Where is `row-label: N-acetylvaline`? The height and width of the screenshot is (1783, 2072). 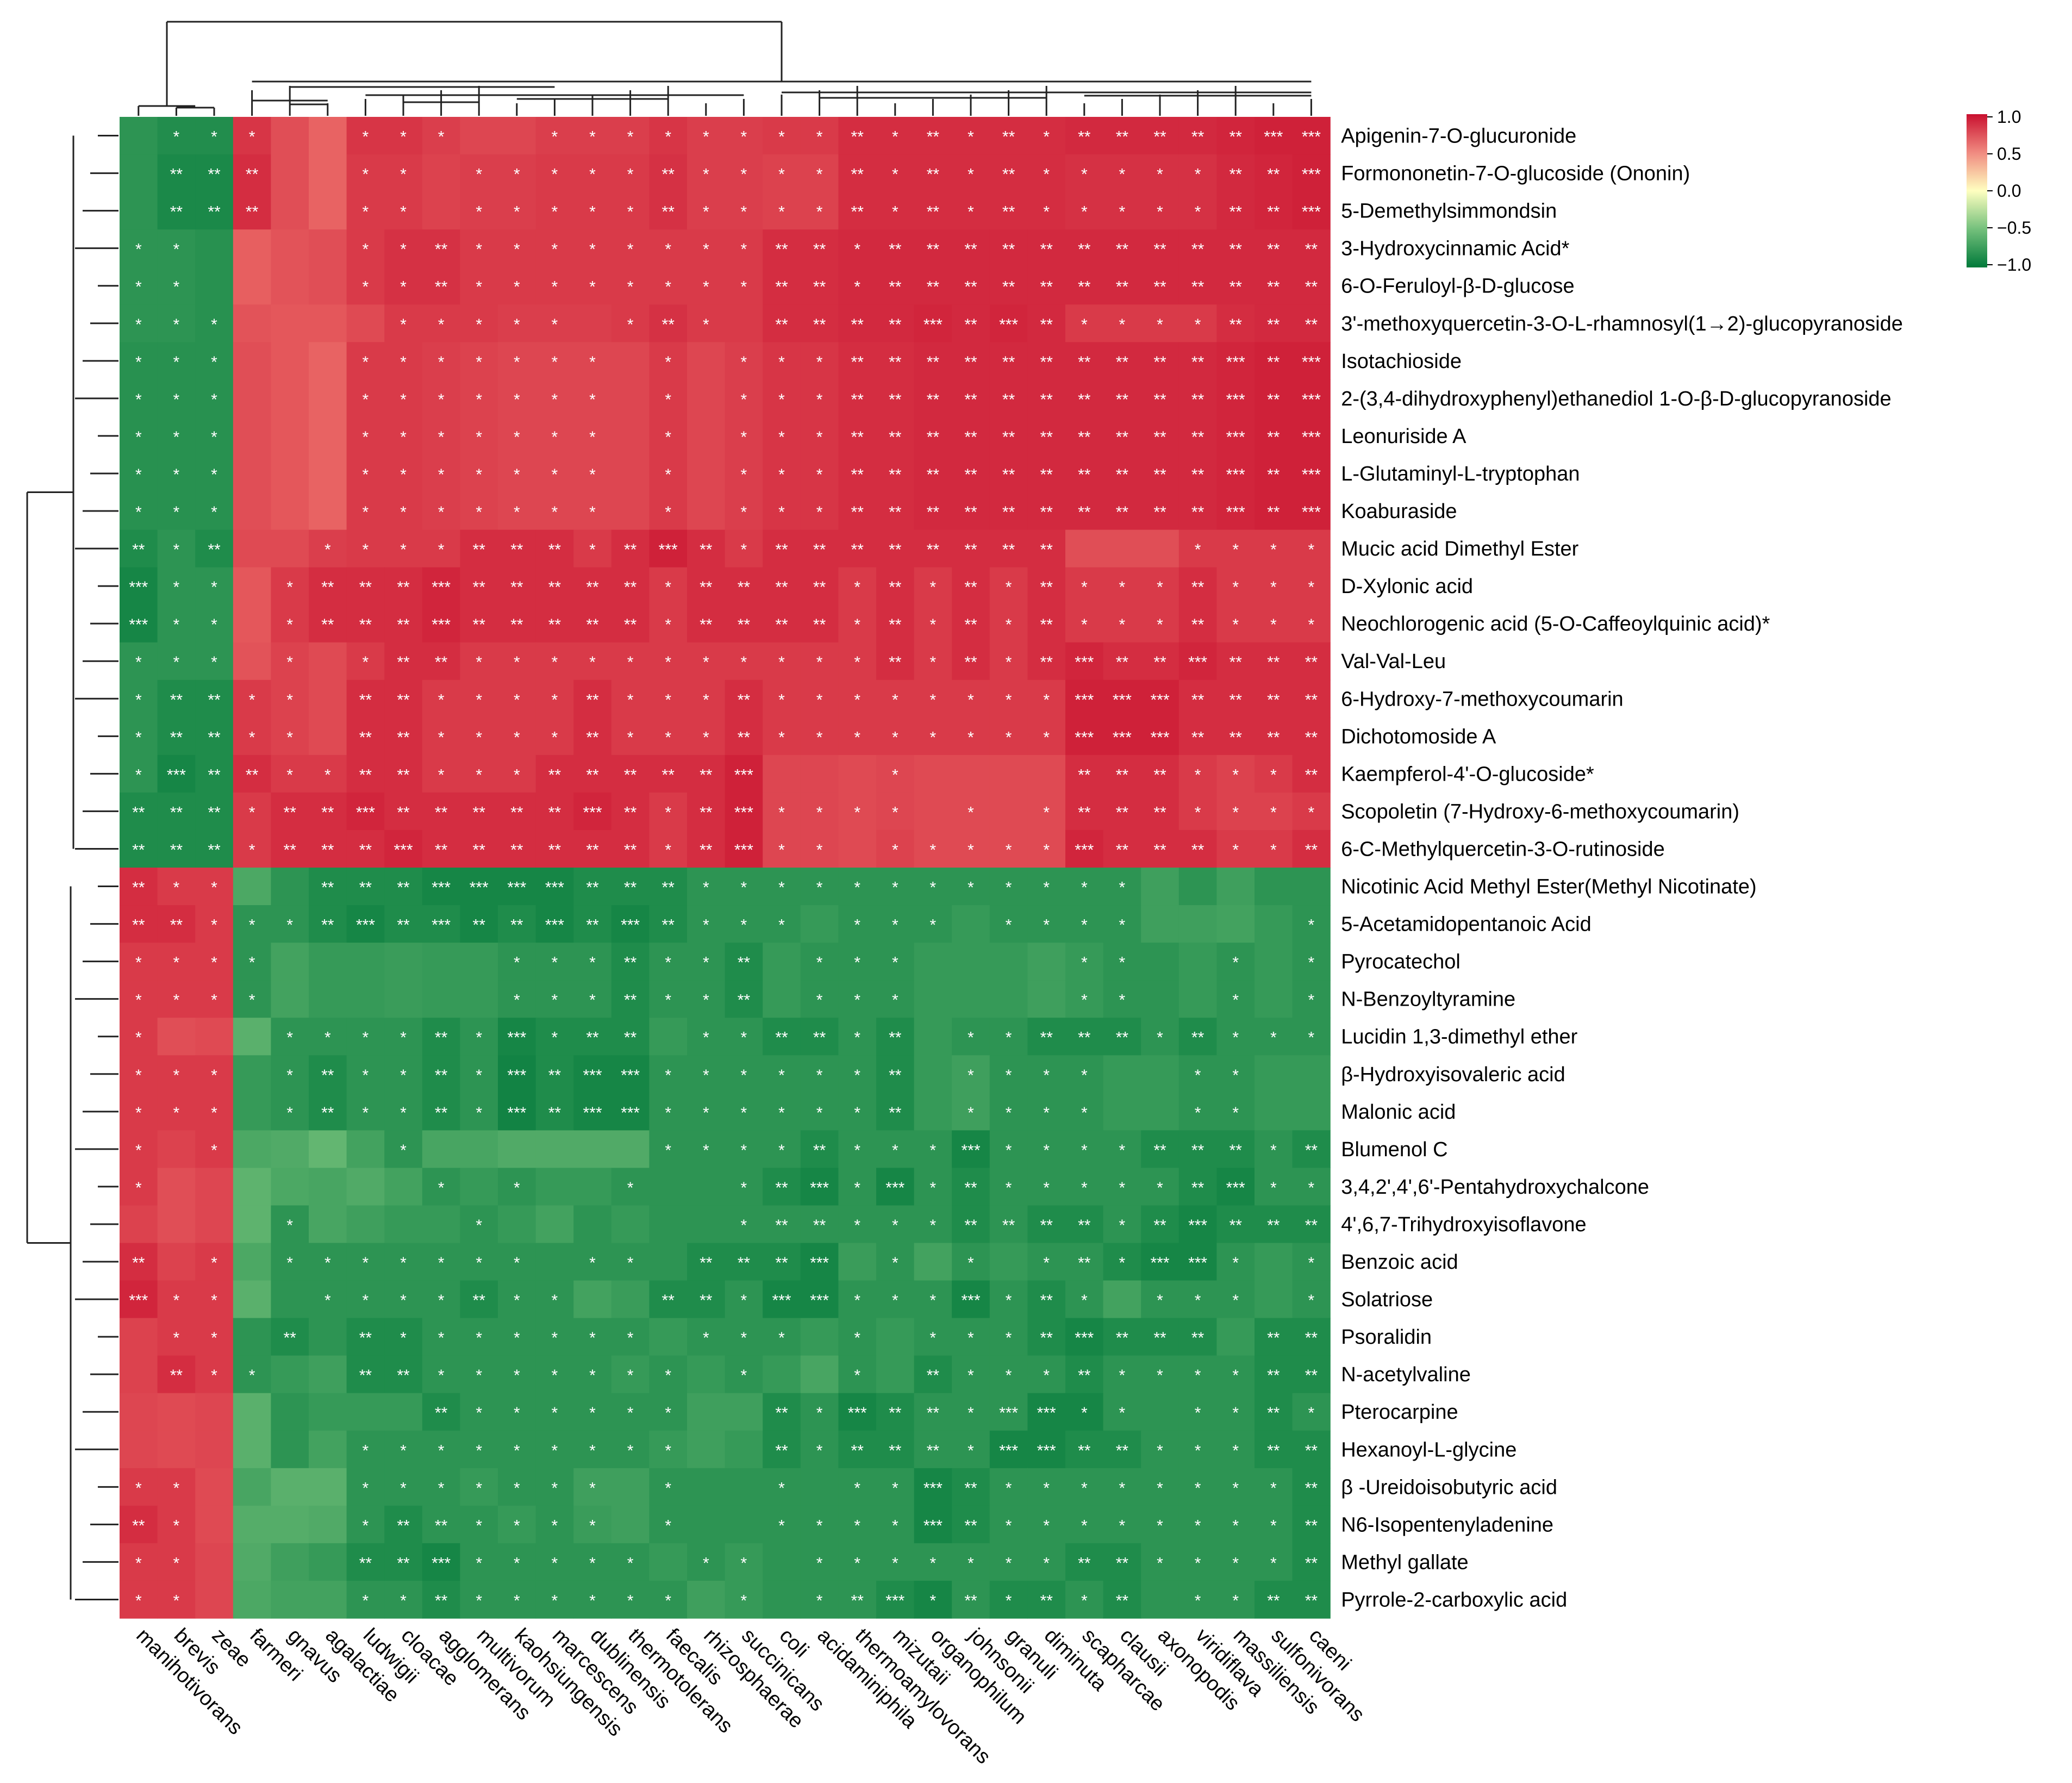 row-label: N-acetylvaline is located at coordinates (1406, 1374).